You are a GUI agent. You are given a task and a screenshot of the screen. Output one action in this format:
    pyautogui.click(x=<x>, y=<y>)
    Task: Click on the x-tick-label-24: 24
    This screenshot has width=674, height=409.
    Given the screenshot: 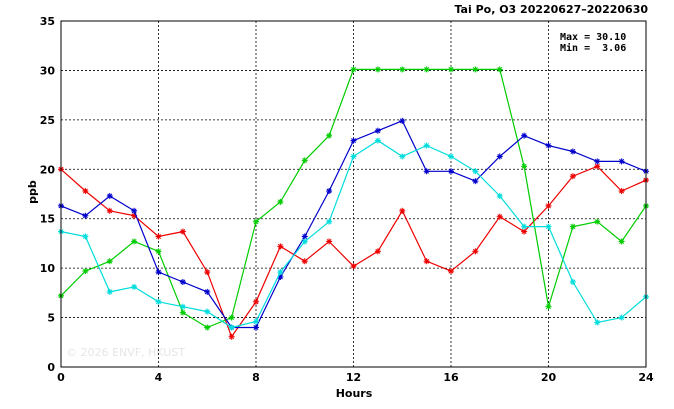 What is the action you would take?
    pyautogui.click(x=646, y=377)
    